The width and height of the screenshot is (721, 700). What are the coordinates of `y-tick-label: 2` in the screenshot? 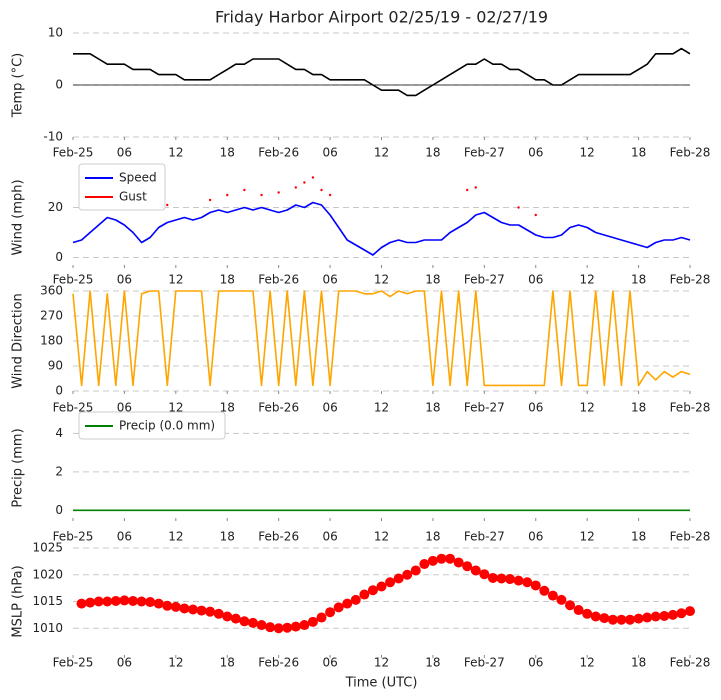 It's located at (59, 471).